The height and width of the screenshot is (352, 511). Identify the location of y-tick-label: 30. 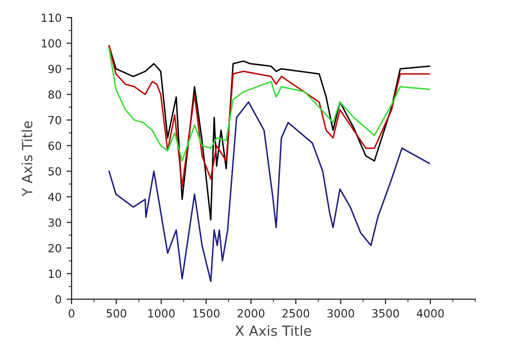
(55, 222).